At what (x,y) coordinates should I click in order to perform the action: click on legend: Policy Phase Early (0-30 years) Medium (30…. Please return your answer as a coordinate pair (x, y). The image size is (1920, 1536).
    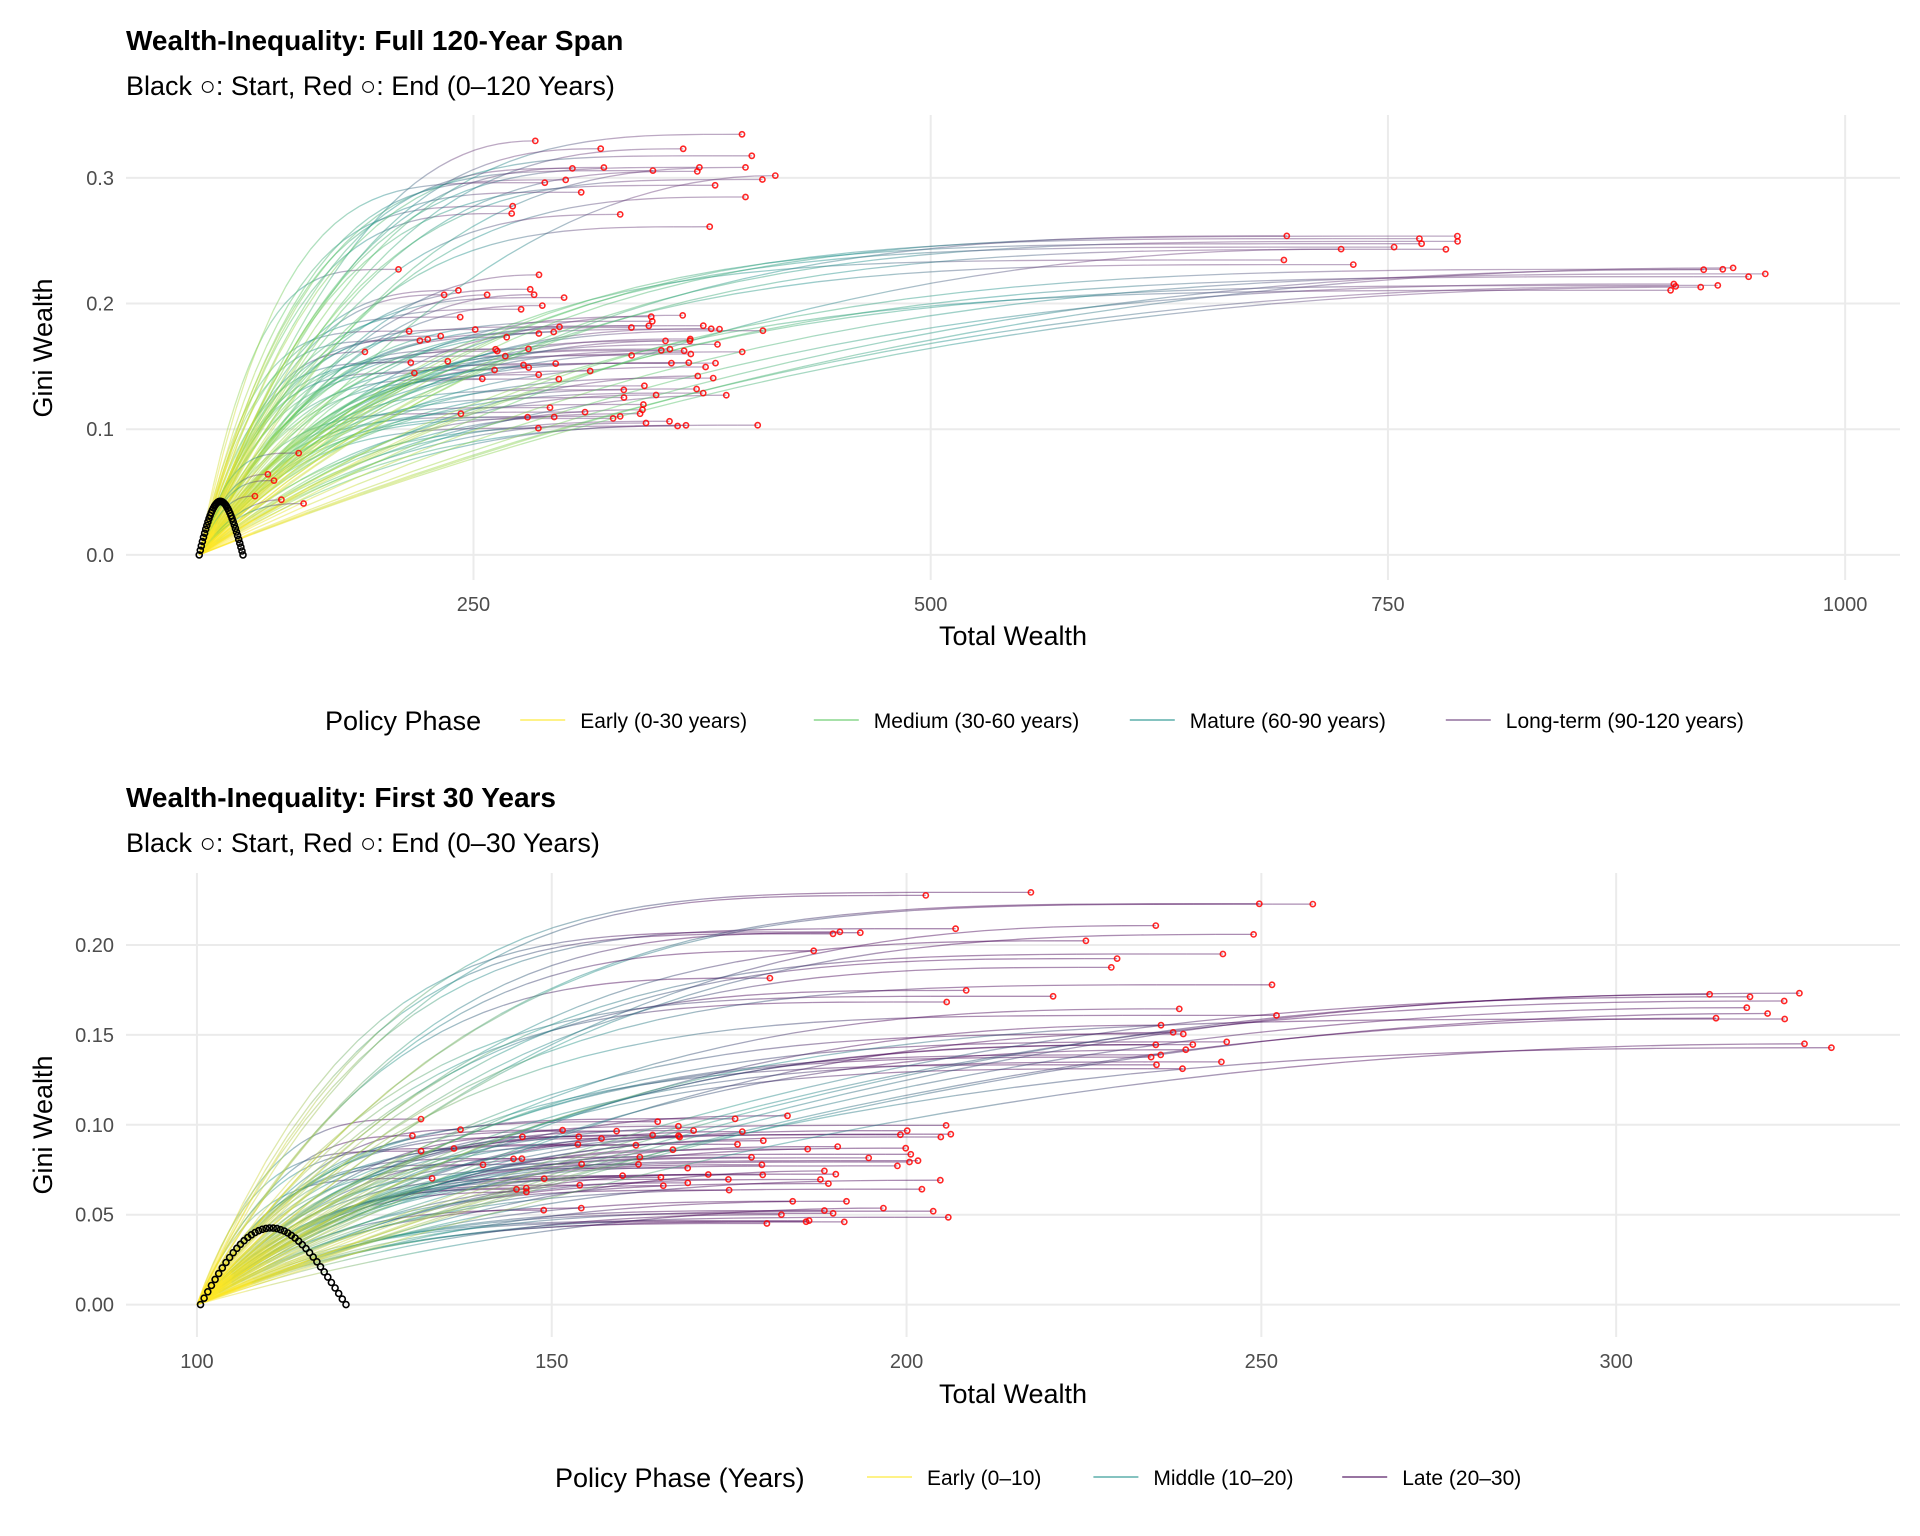
    Looking at the image, I should click on (1034, 721).